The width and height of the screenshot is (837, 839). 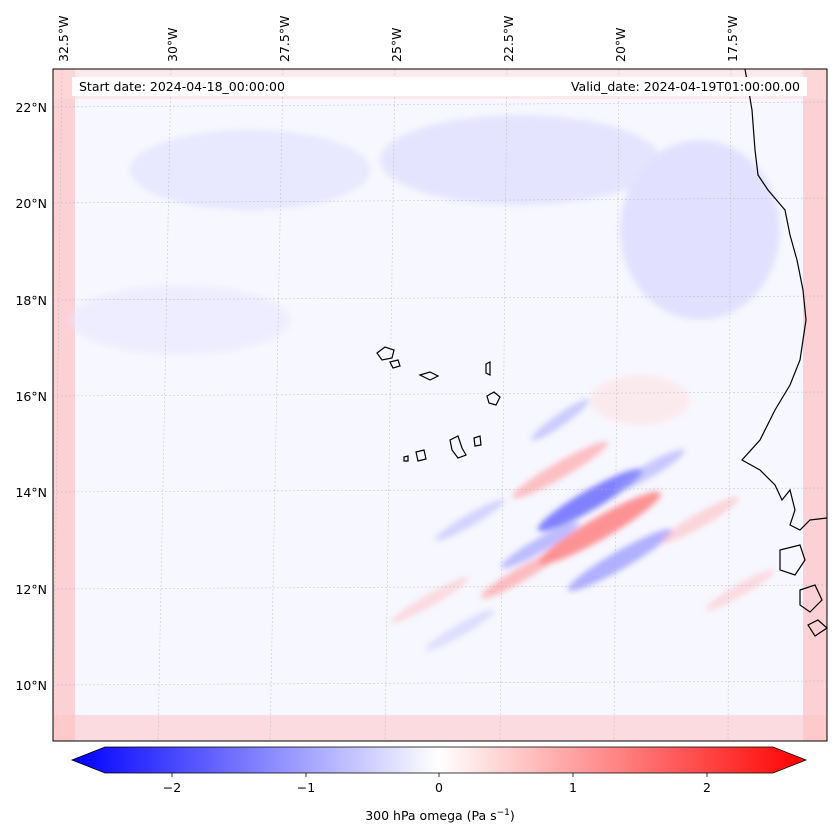 I want to click on date-banner, so click(x=439, y=86).